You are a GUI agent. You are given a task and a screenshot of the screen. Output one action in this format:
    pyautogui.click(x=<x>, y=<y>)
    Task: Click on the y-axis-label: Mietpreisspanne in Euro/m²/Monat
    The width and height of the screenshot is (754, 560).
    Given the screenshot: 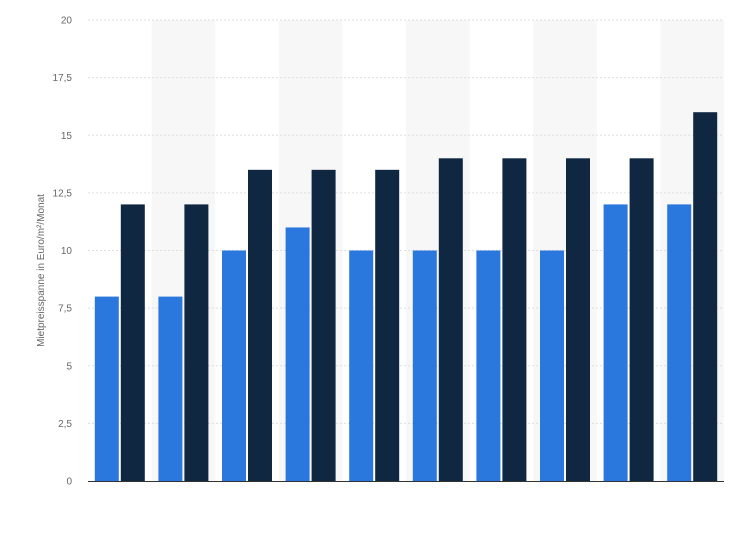 What is the action you would take?
    pyautogui.click(x=41, y=270)
    